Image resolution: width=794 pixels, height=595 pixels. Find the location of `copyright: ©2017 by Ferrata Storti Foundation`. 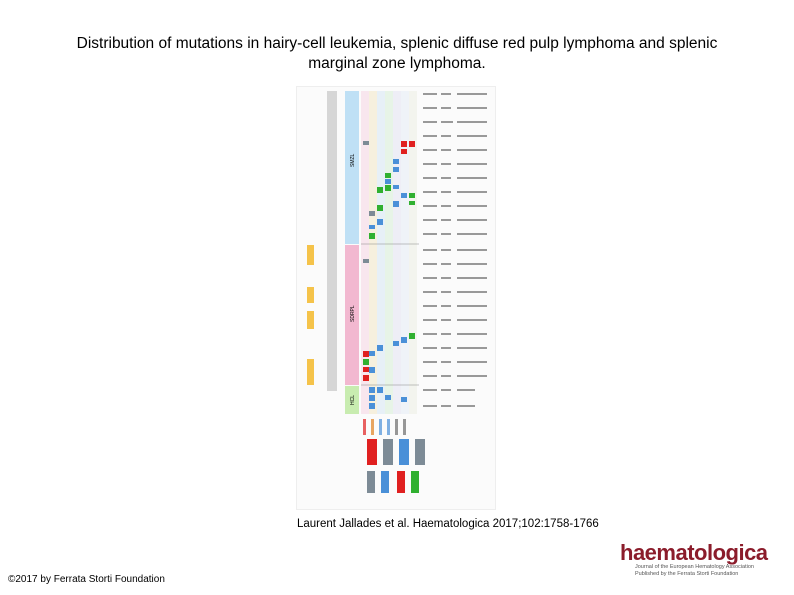

copyright: ©2017 by Ferrata Storti Foundation is located at coordinates (86, 579).